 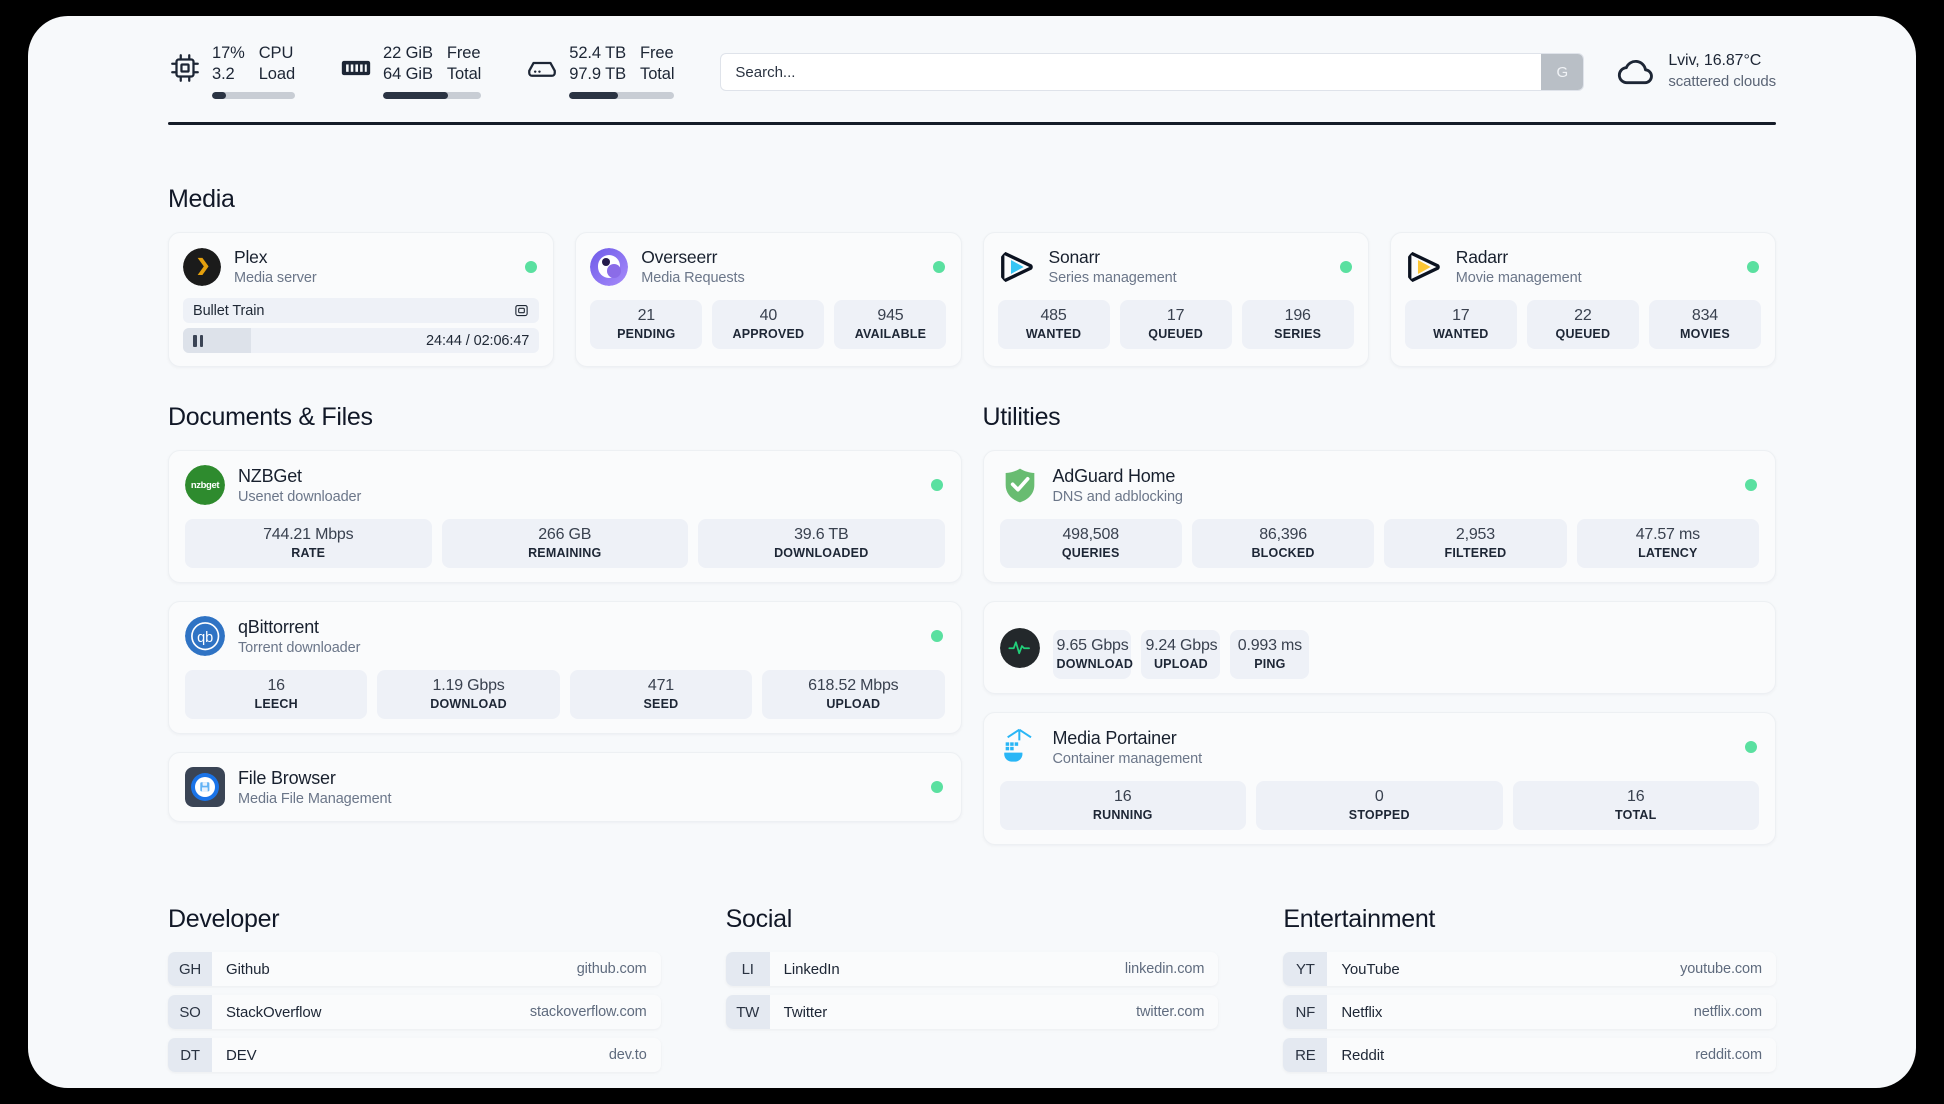 I want to click on radarr-icon, so click(x=1424, y=267).